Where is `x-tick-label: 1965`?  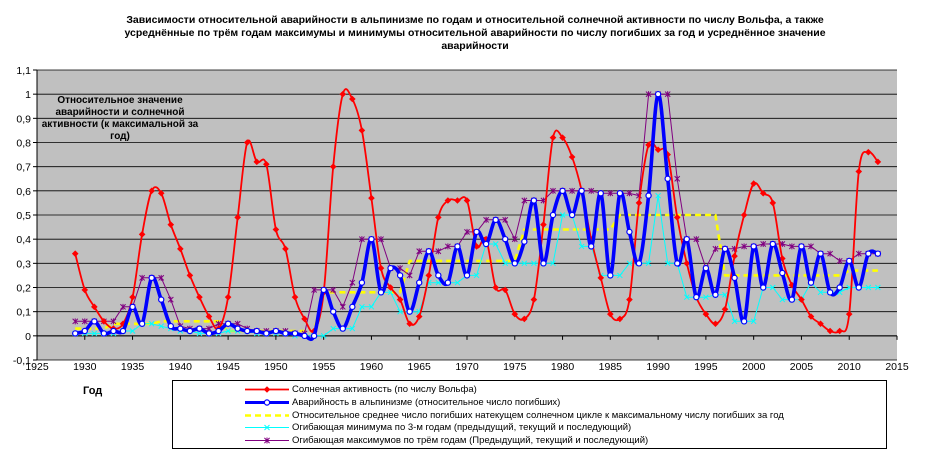
x-tick-label: 1965 is located at coordinates (420, 367).